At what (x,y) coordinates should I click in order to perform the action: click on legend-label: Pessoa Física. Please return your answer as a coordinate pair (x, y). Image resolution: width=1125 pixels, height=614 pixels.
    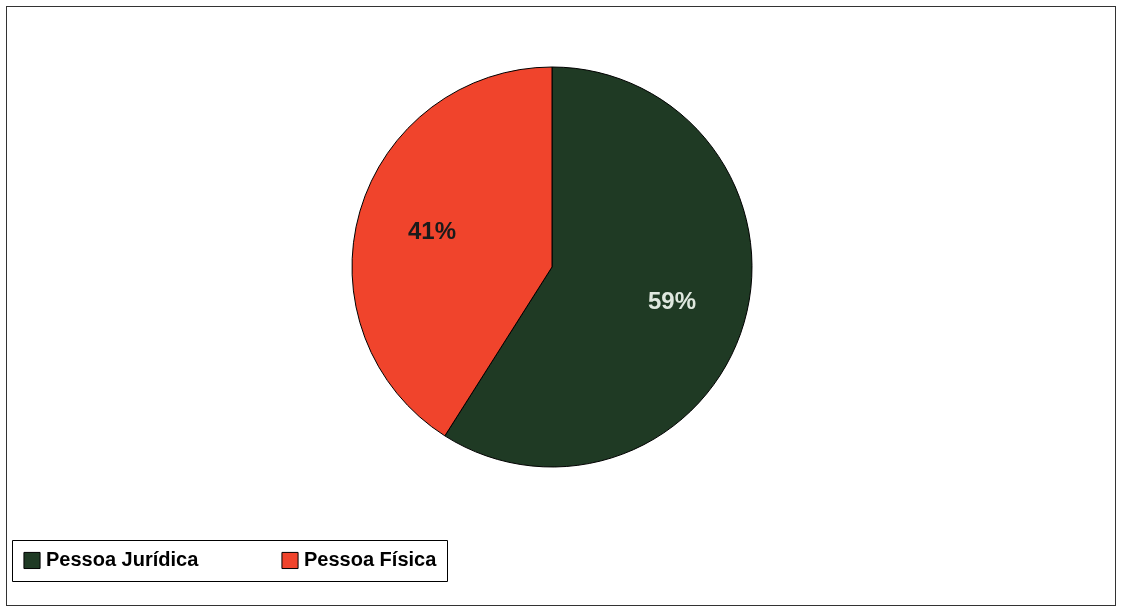
    Looking at the image, I should click on (371, 559).